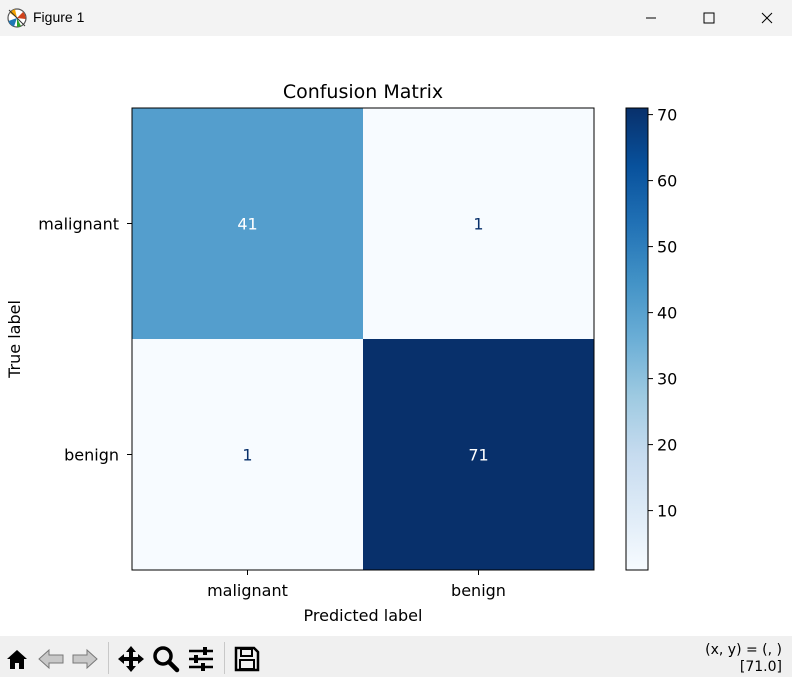 The image size is (792, 677). Describe the element at coordinates (363, 615) in the screenshot. I see `x-axis-label: Predicted label` at that location.